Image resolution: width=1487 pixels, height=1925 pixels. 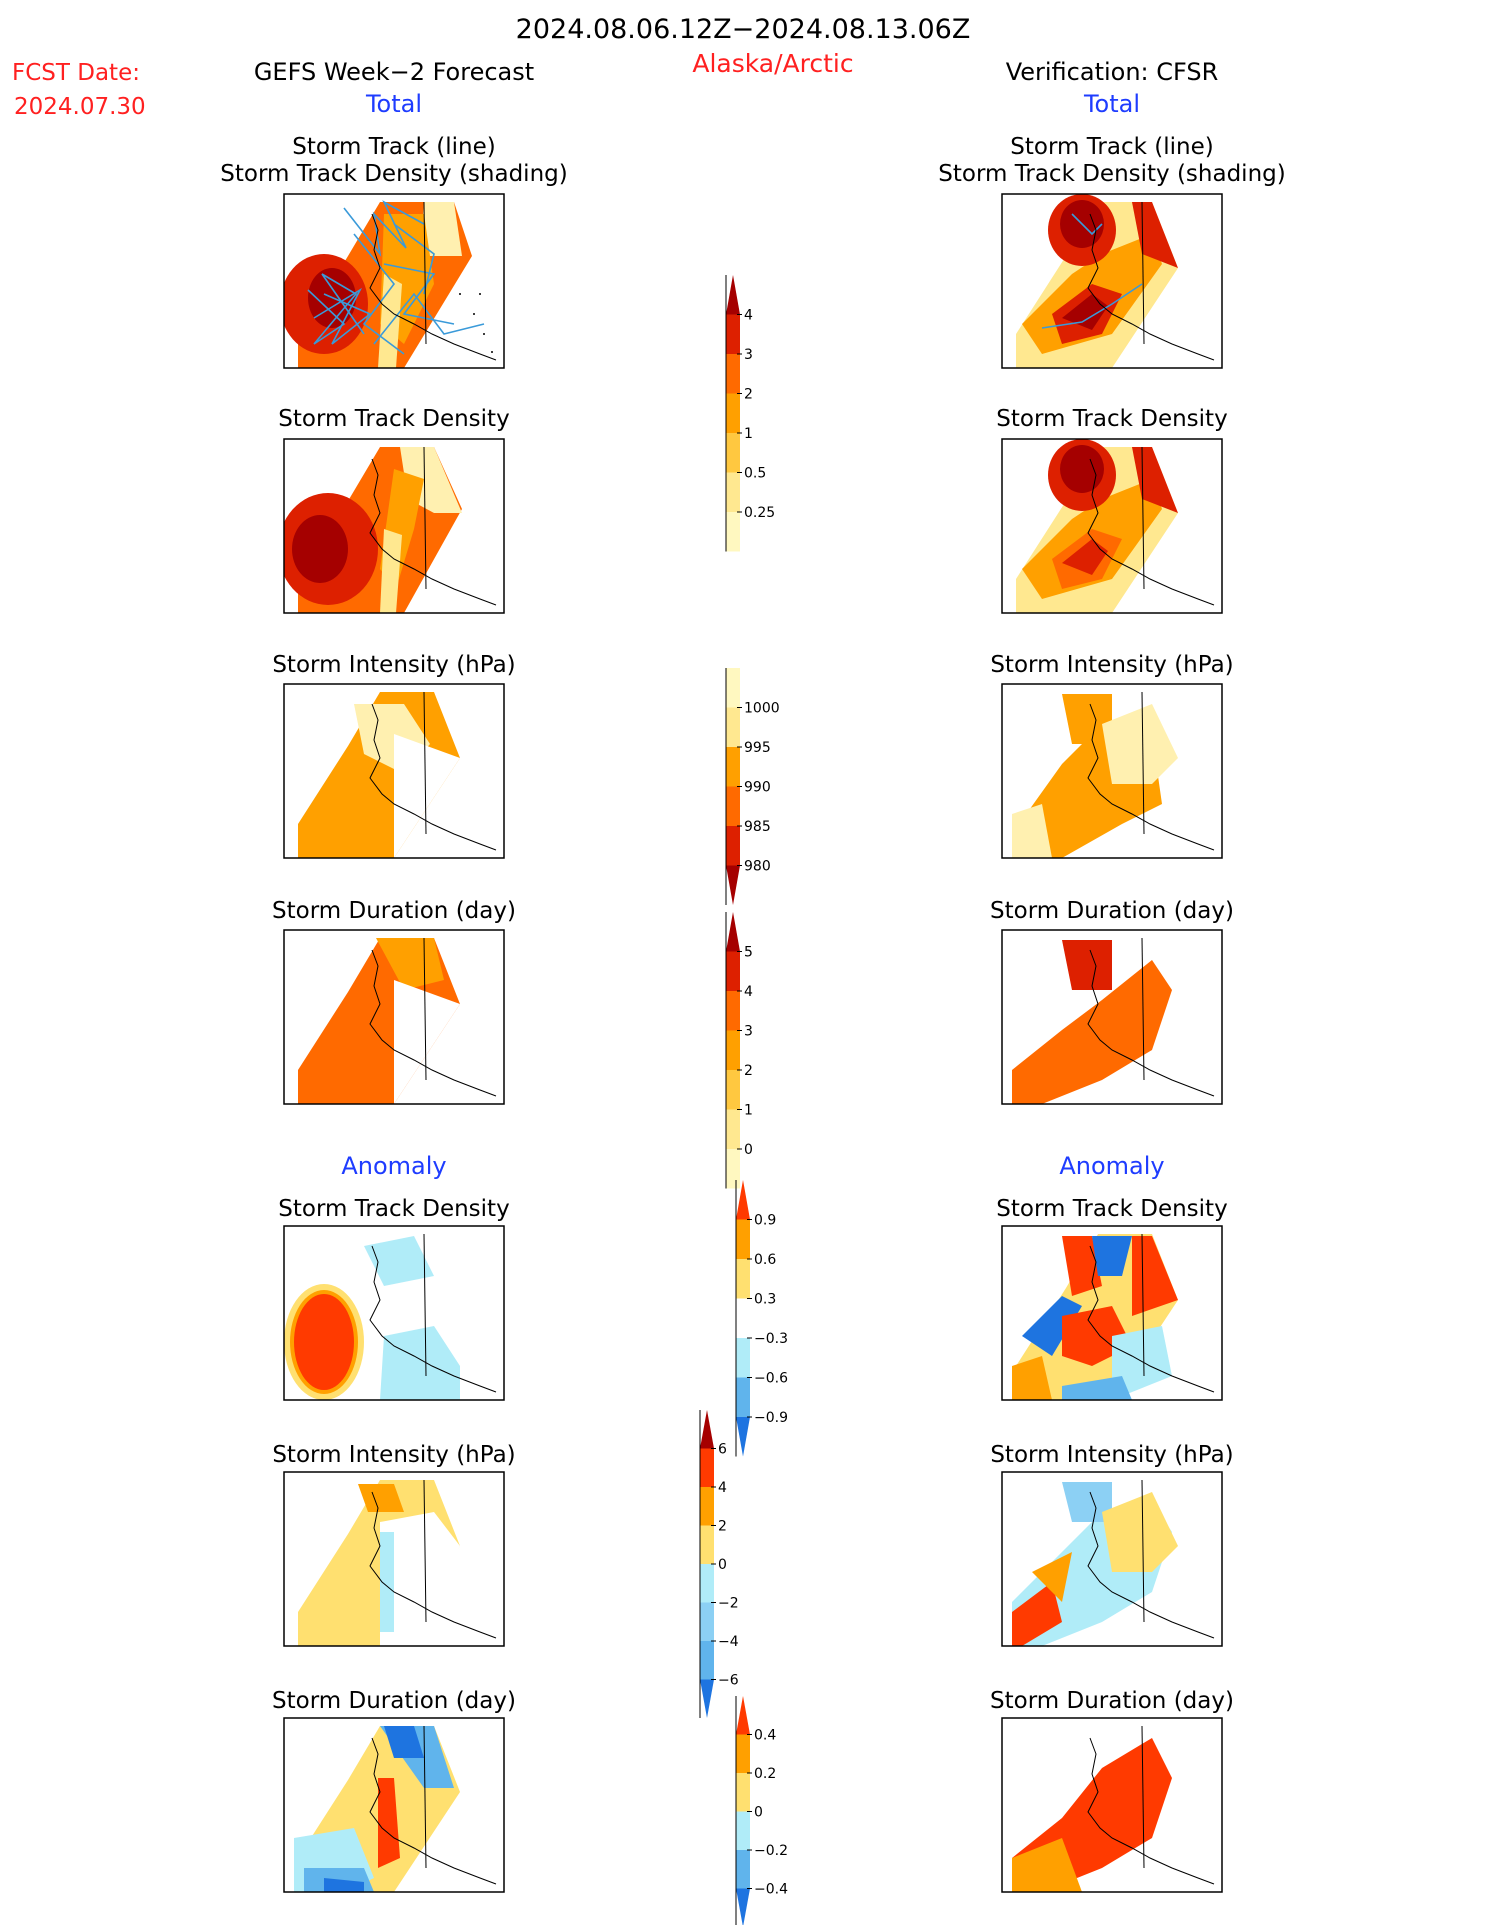 What do you see at coordinates (748, 355) in the screenshot?
I see `colorbar-tick-label: 3` at bounding box center [748, 355].